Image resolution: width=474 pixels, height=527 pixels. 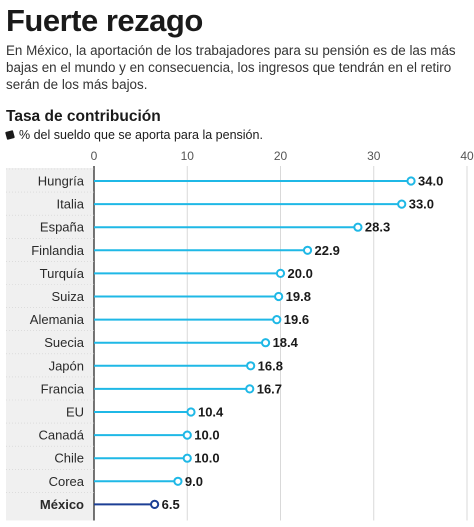 What do you see at coordinates (62, 273) in the screenshot?
I see `category-label: Turquía` at bounding box center [62, 273].